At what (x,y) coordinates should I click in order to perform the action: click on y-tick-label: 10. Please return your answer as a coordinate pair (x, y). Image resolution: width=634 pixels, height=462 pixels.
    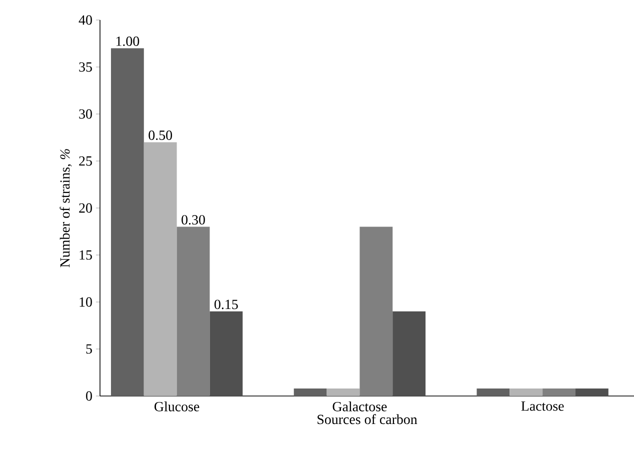
    Looking at the image, I should click on (86, 302).